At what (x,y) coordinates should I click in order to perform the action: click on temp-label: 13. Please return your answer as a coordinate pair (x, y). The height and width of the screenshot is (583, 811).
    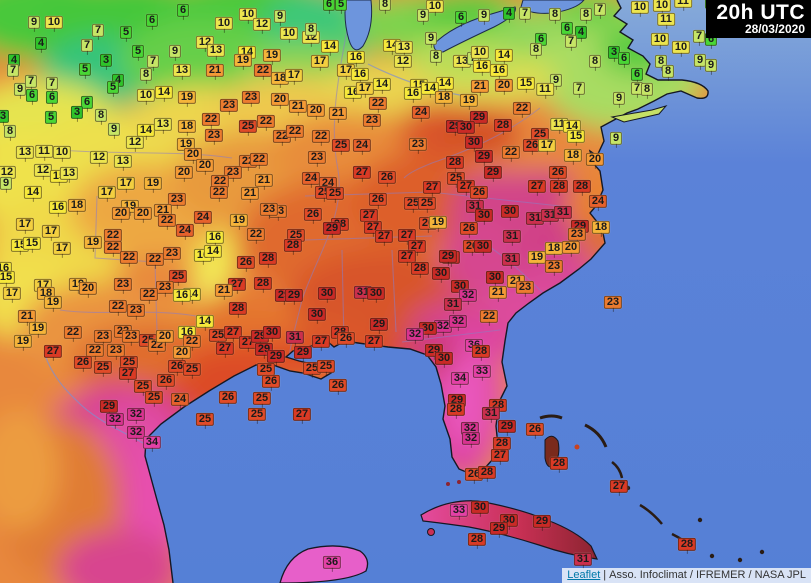
    Looking at the image, I should click on (182, 71).